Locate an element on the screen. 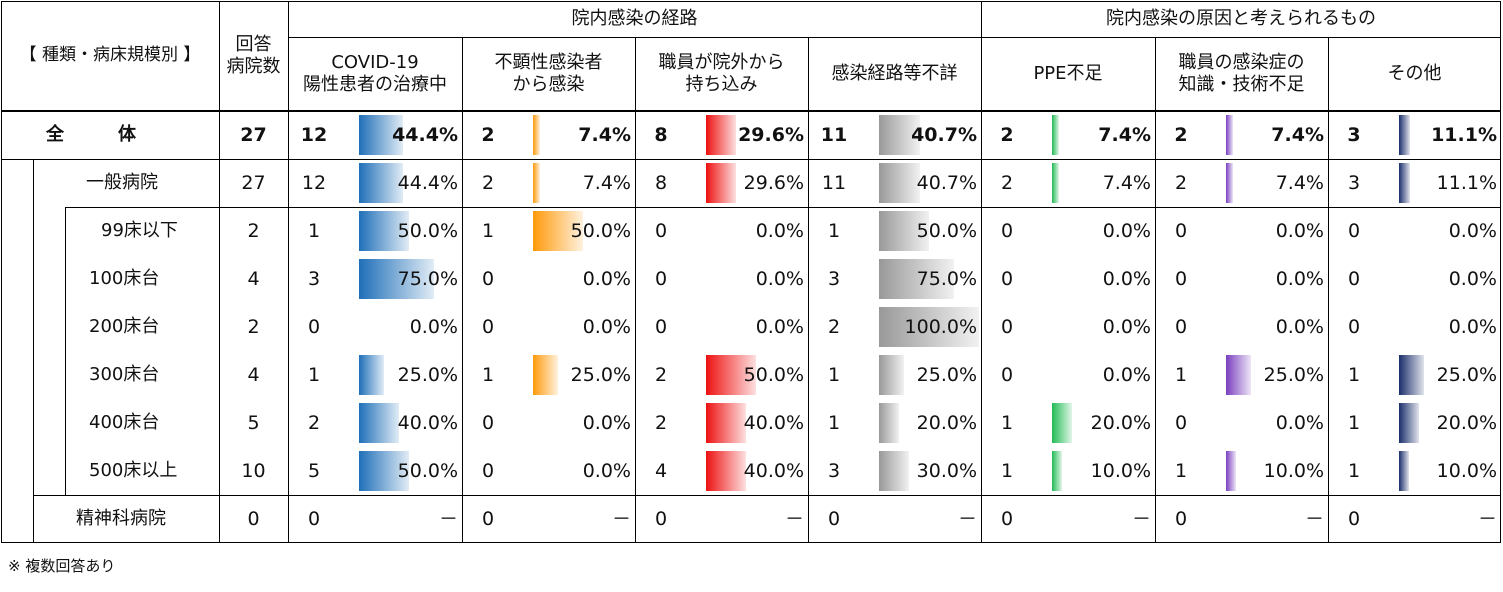  row-label: 一般病院 is located at coordinates (122, 182).